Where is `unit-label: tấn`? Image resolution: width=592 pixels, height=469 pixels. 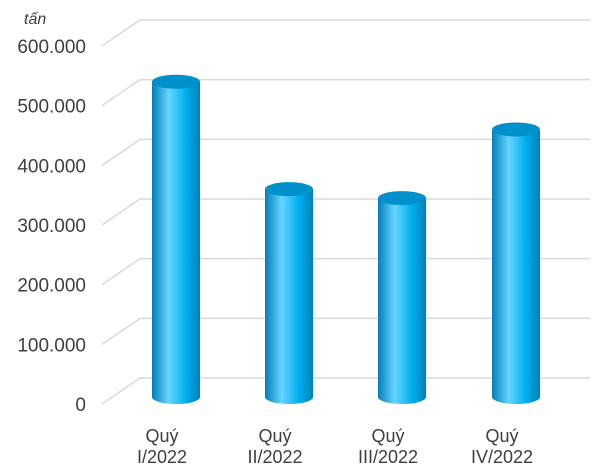
unit-label: tấn is located at coordinates (35, 19).